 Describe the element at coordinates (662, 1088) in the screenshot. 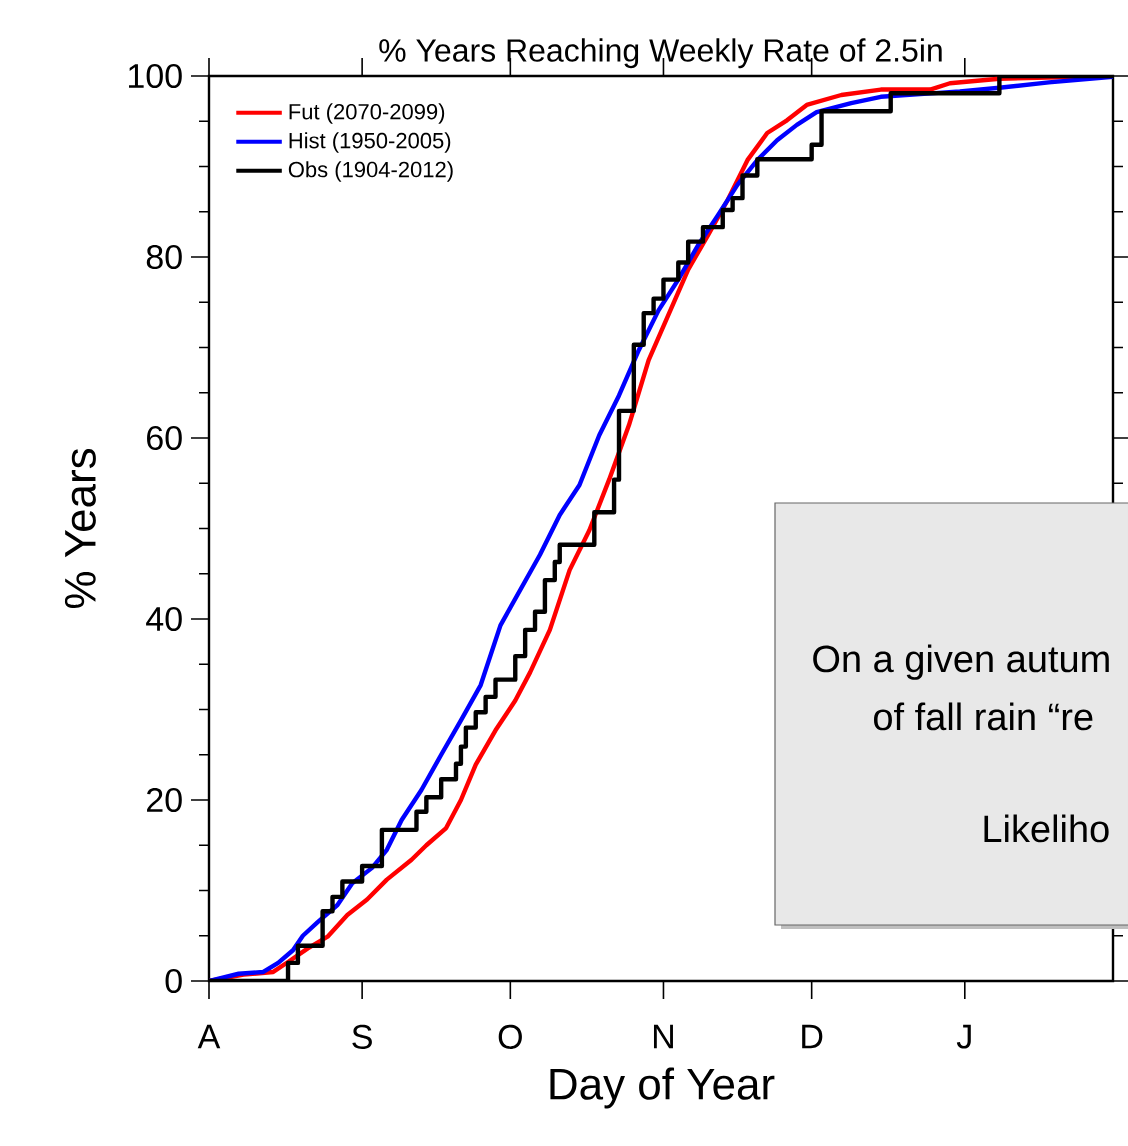

I see `x-axis-title: Day of Year` at that location.